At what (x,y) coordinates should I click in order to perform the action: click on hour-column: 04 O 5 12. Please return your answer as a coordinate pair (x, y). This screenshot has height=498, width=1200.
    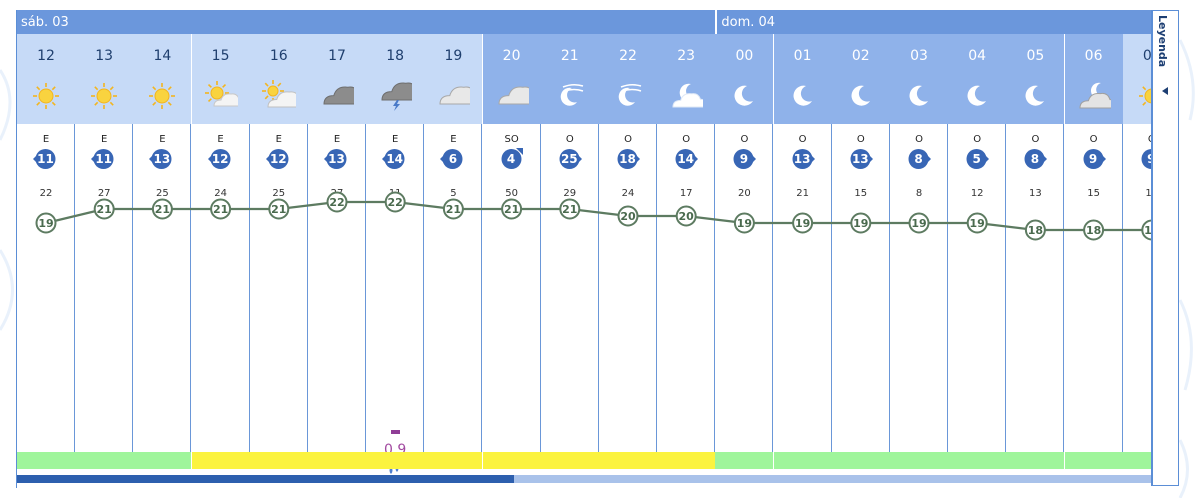
    Looking at the image, I should click on (977, 251).